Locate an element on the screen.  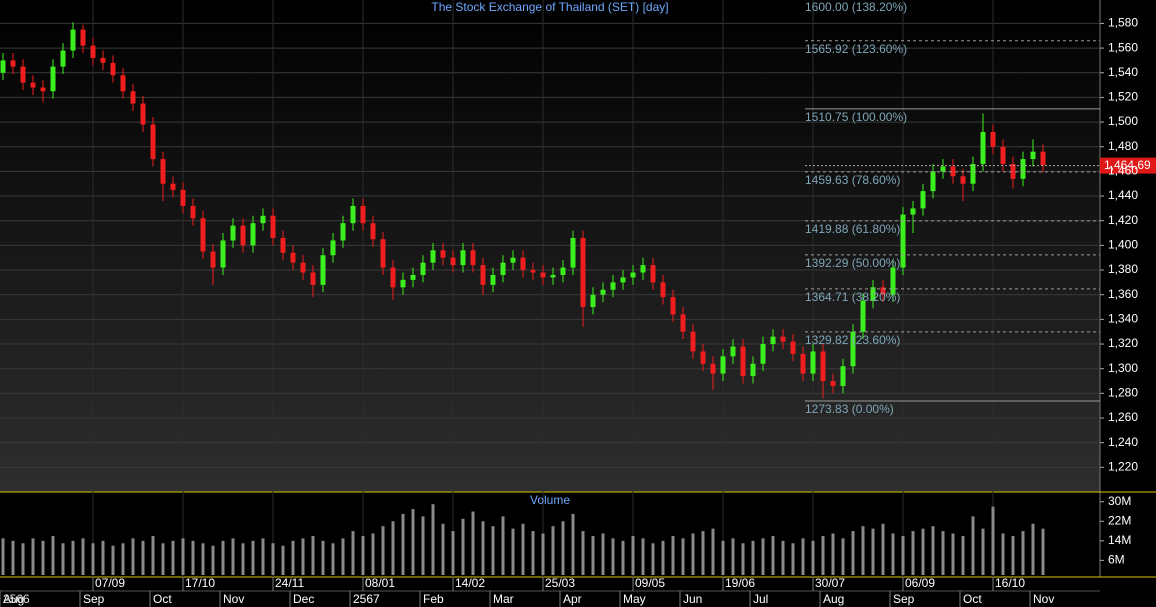
x-tick-label: 19/06 is located at coordinates (740, 583).